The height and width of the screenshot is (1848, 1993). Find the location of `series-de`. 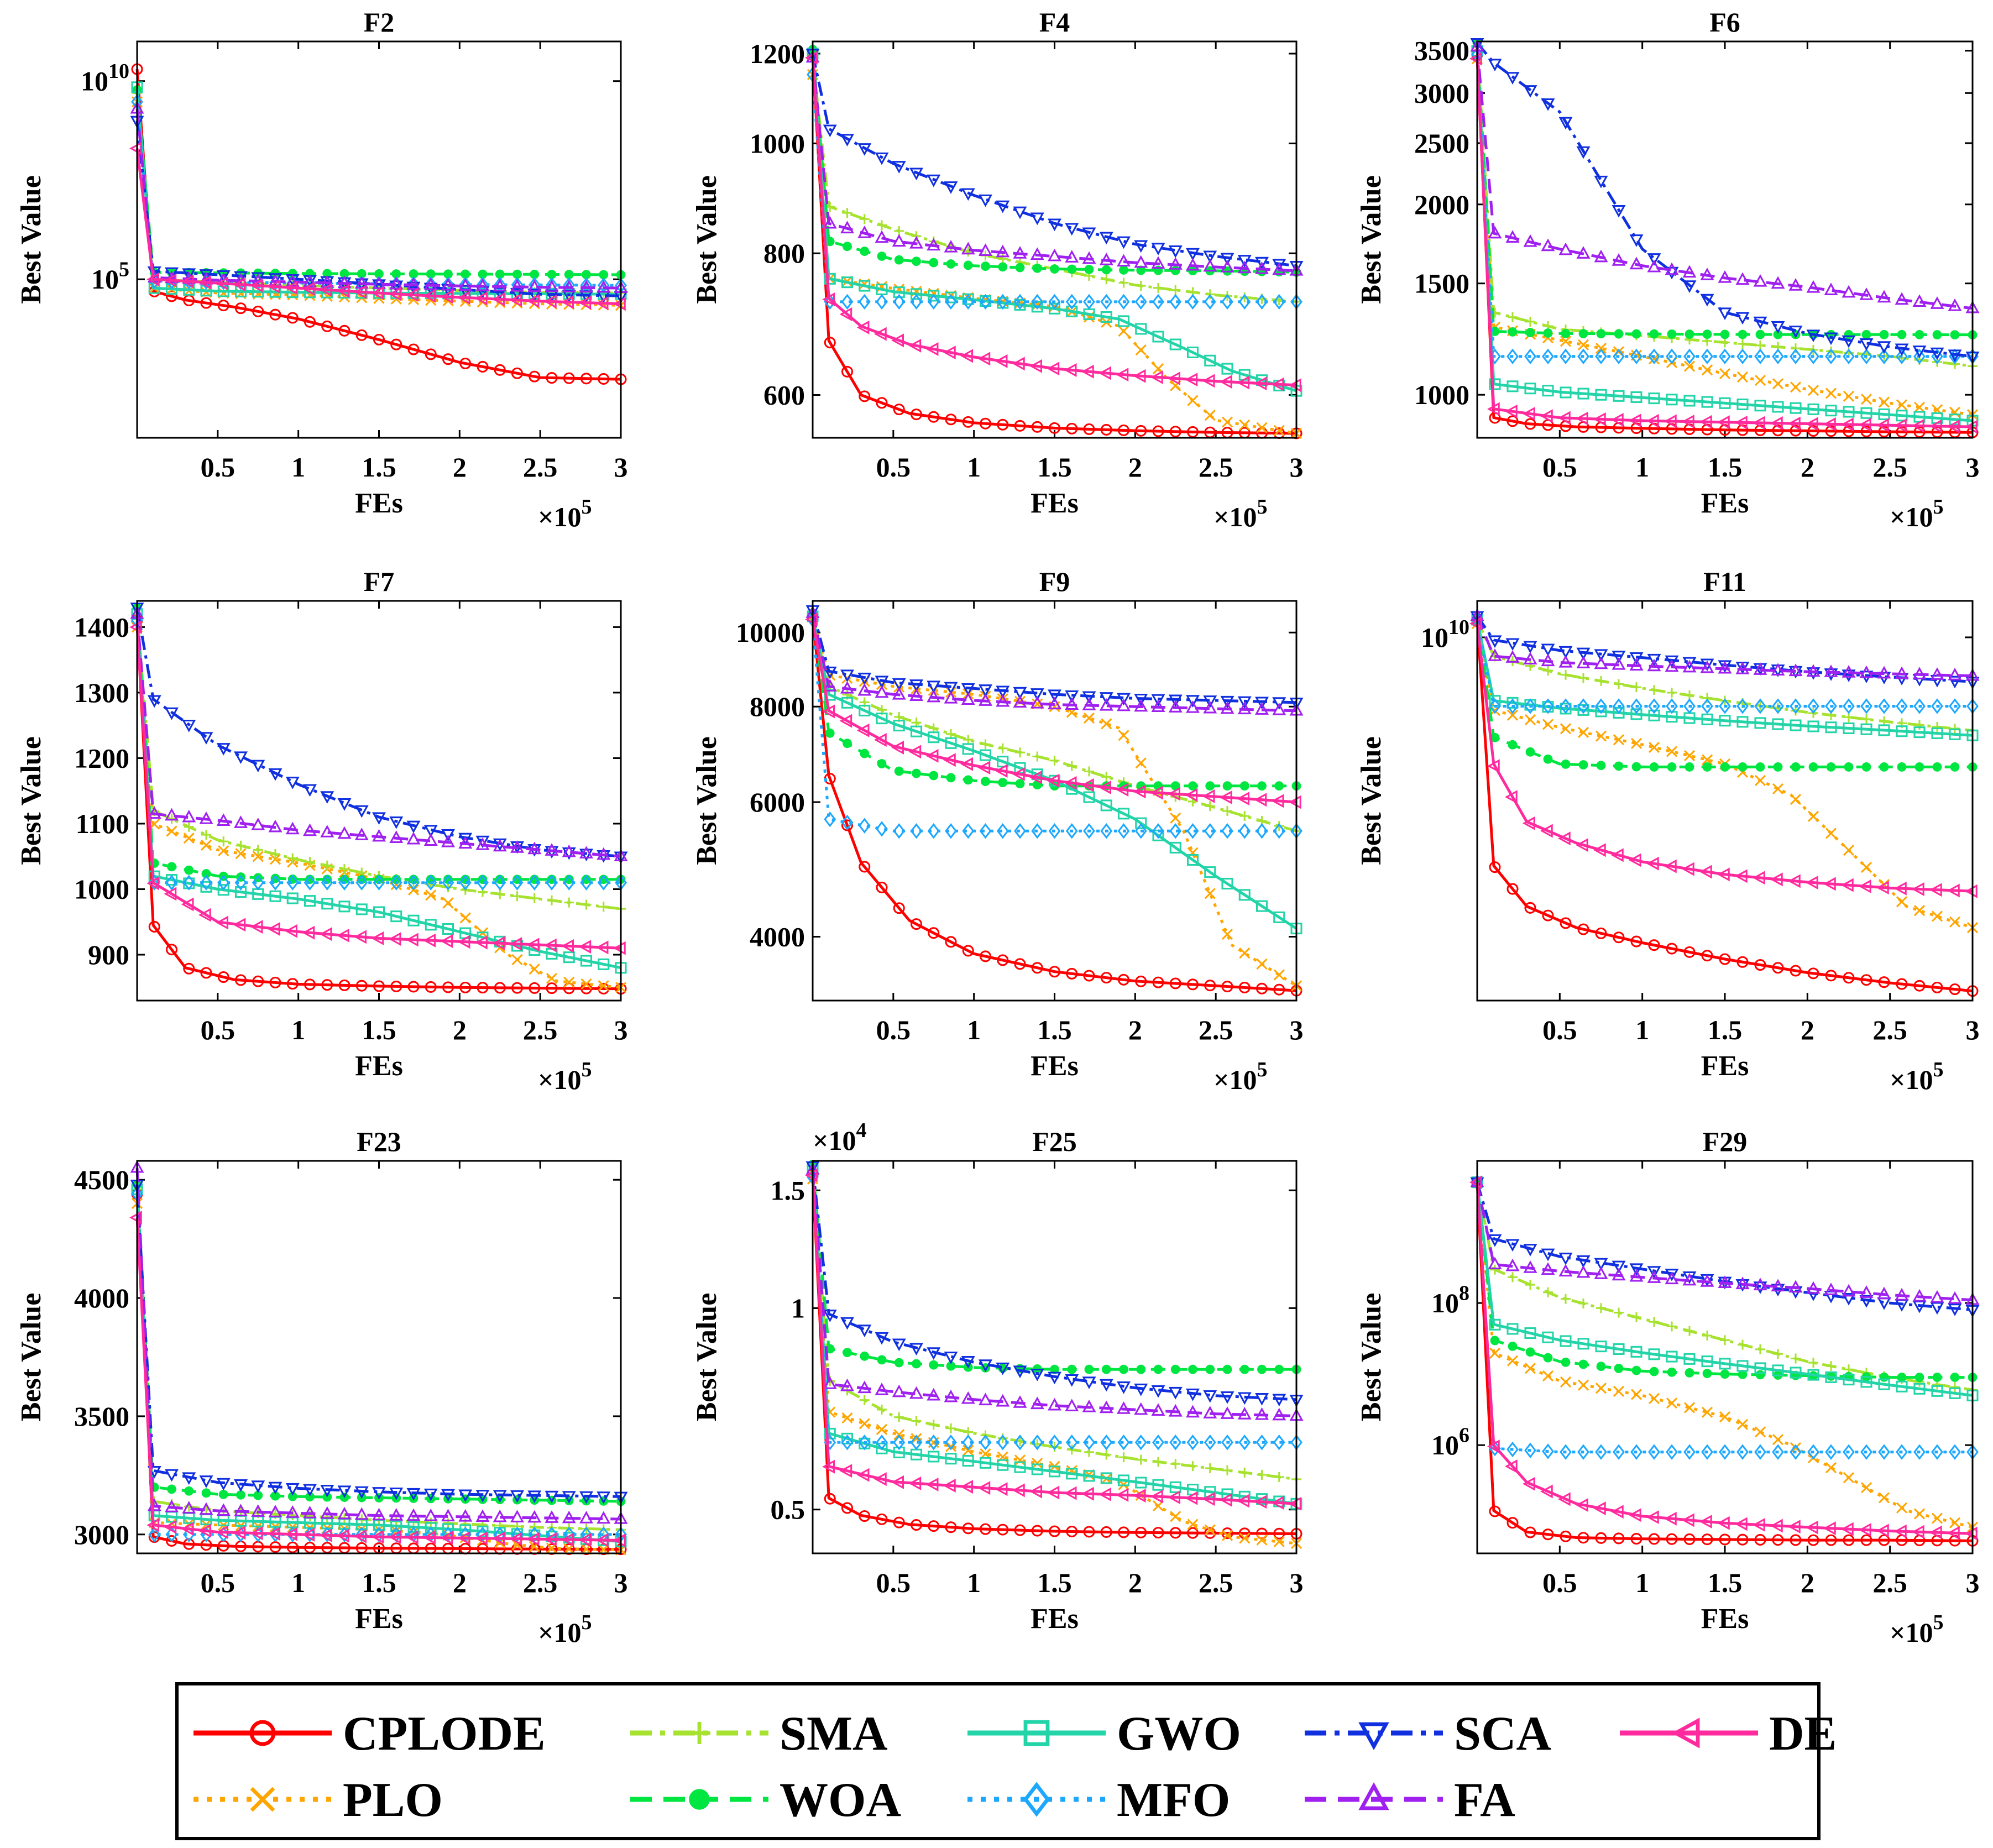

series-de is located at coordinates (1723, 1358).